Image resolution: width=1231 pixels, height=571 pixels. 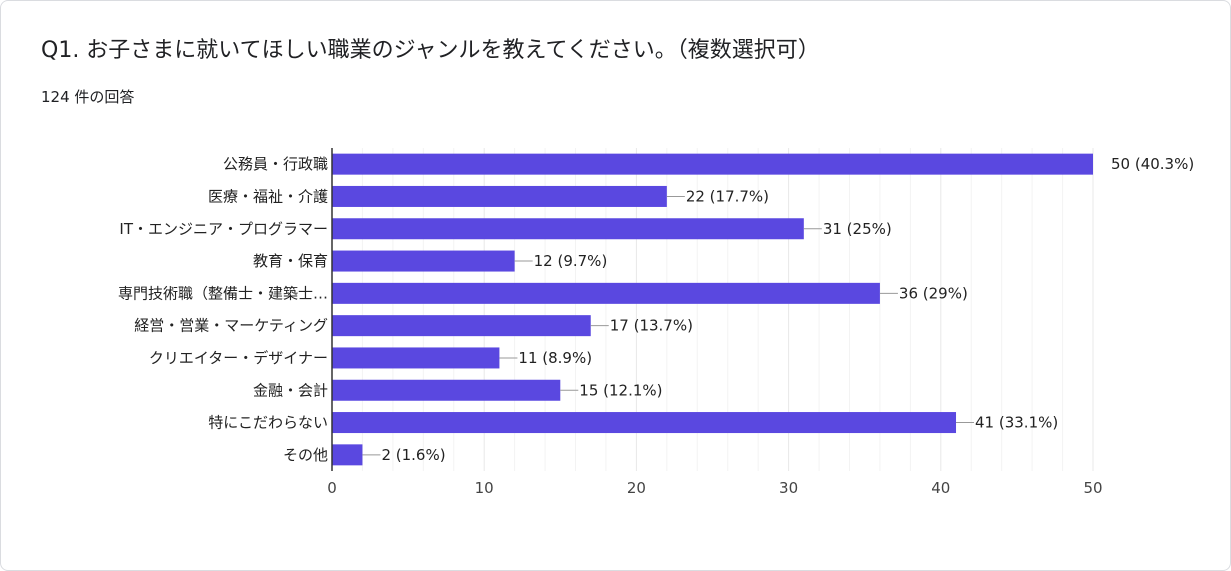 What do you see at coordinates (484, 488) in the screenshot?
I see `x-tick-label: 10` at bounding box center [484, 488].